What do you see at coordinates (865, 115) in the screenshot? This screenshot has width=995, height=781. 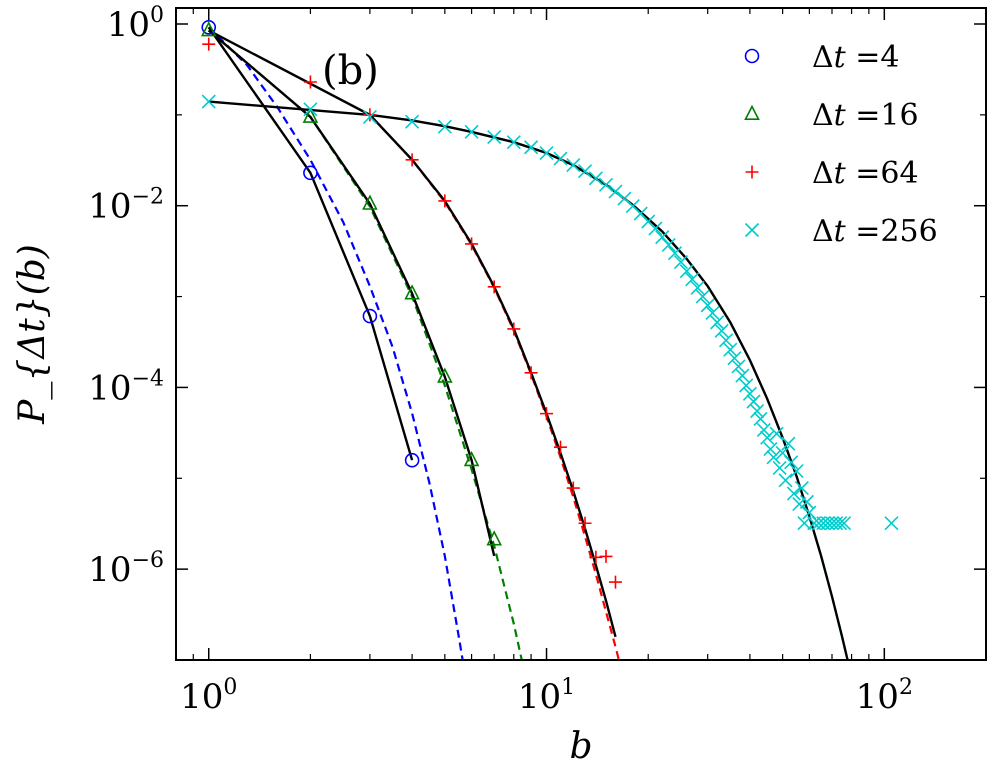 I see `legend-label-1: Δt =16` at bounding box center [865, 115].